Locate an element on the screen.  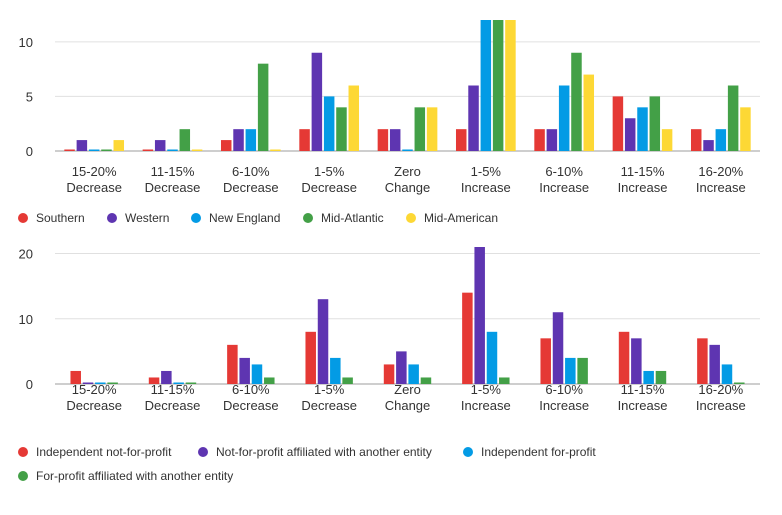
legend-label: Western is located at coordinates (147, 218).